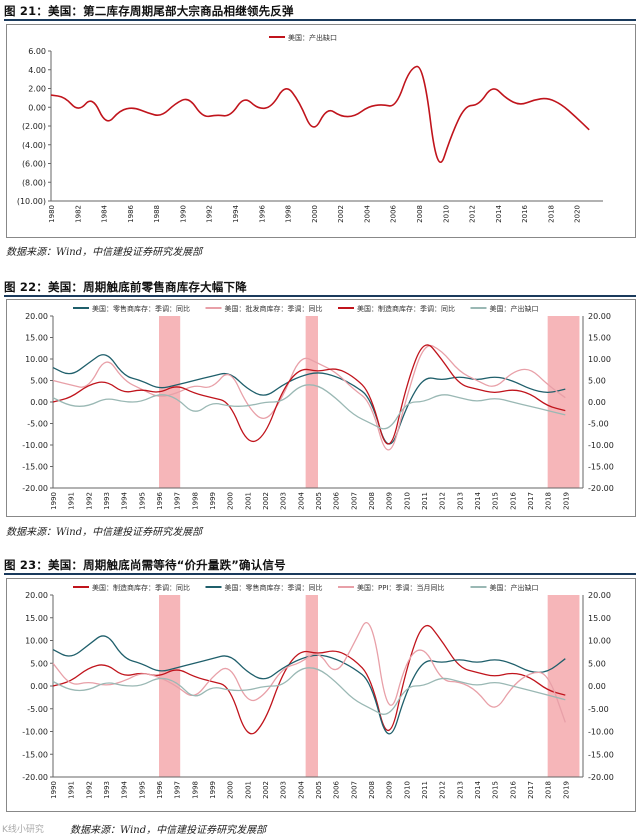 The image size is (640, 837). Describe the element at coordinates (274, 308) in the screenshot. I see `legend-label: 美国：批发商库存：季调：同比` at that location.